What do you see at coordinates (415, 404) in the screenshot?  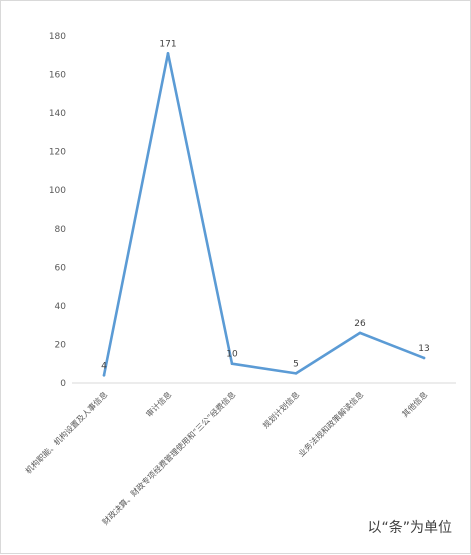 I see `x-category-label: 其他信息` at bounding box center [415, 404].